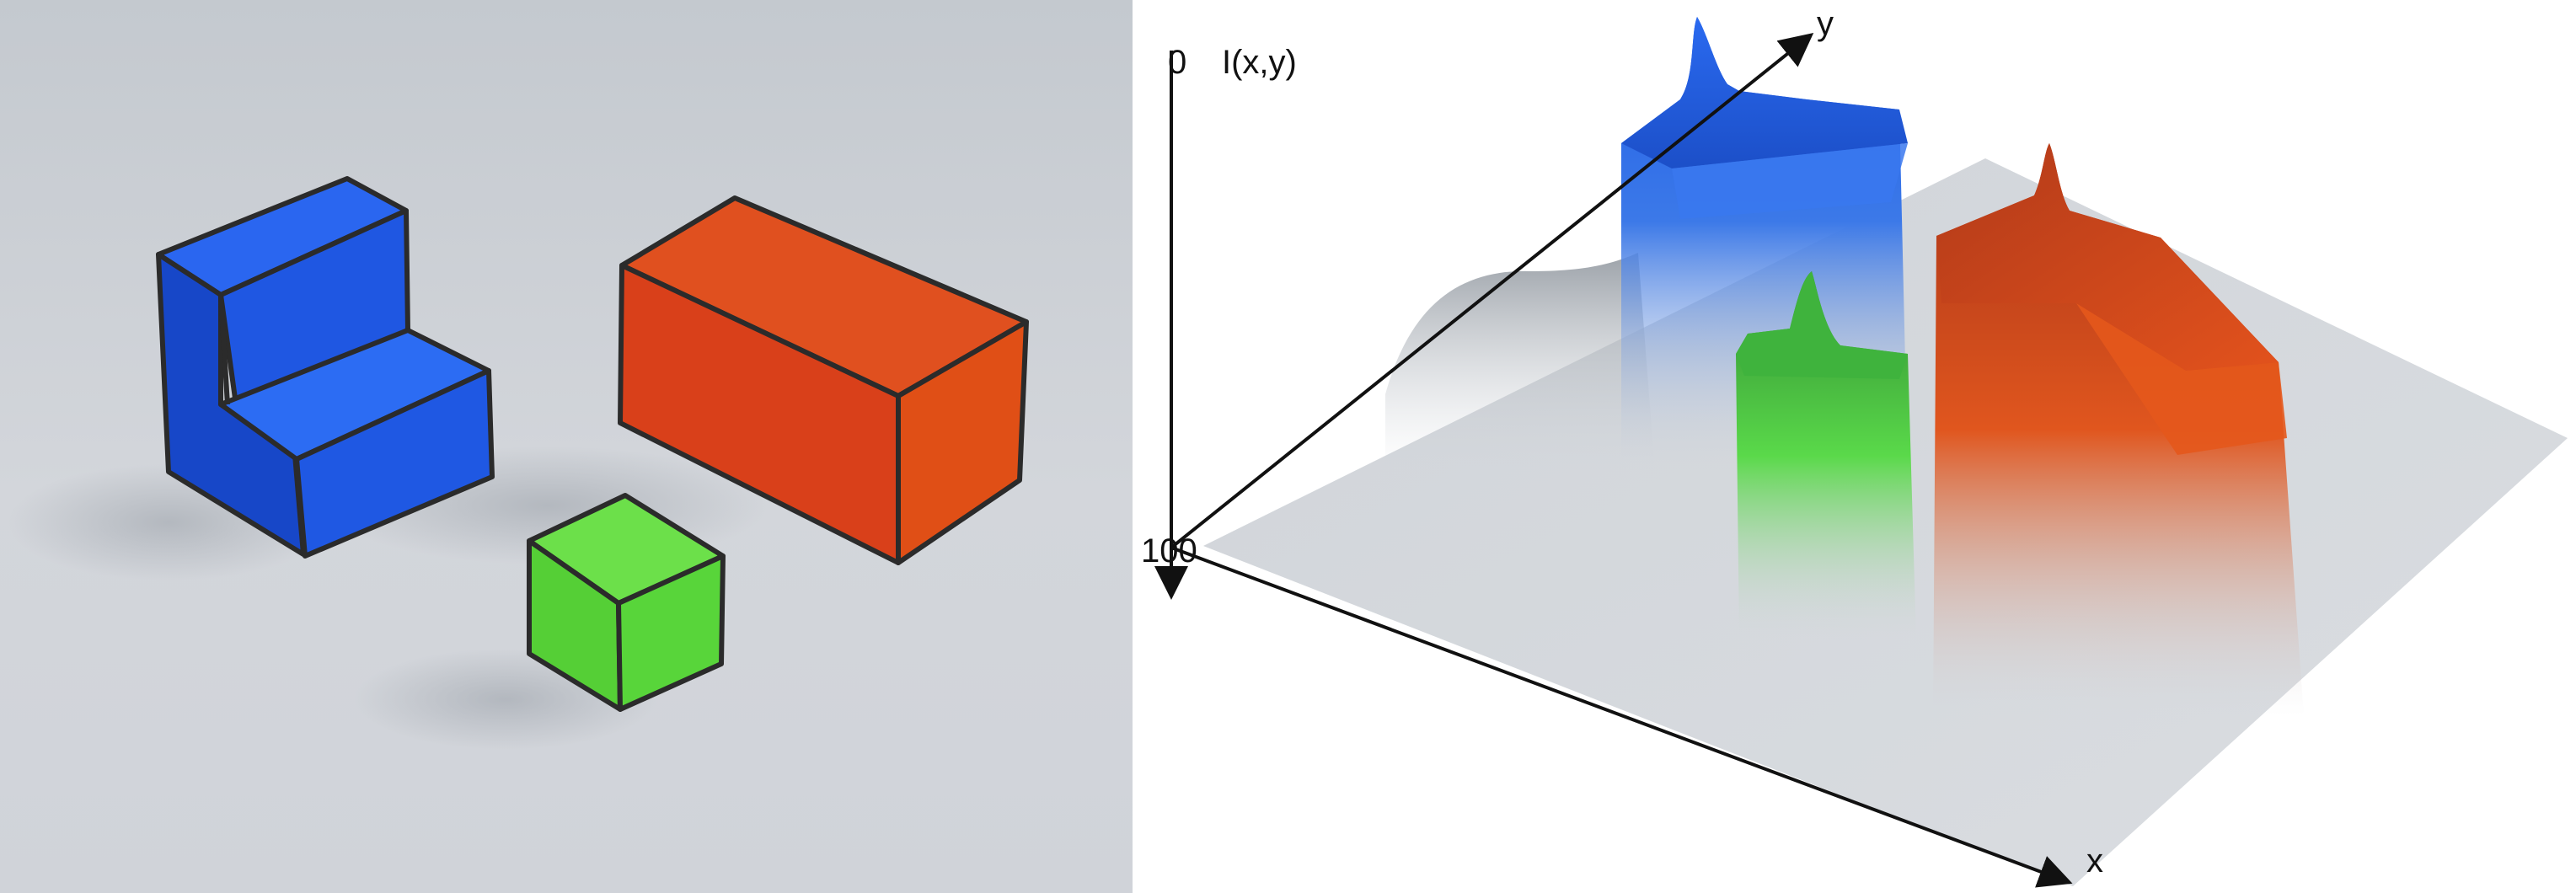 The image size is (2576, 893). What do you see at coordinates (1520, 362) in the screenshot?
I see `background-ridge` at bounding box center [1520, 362].